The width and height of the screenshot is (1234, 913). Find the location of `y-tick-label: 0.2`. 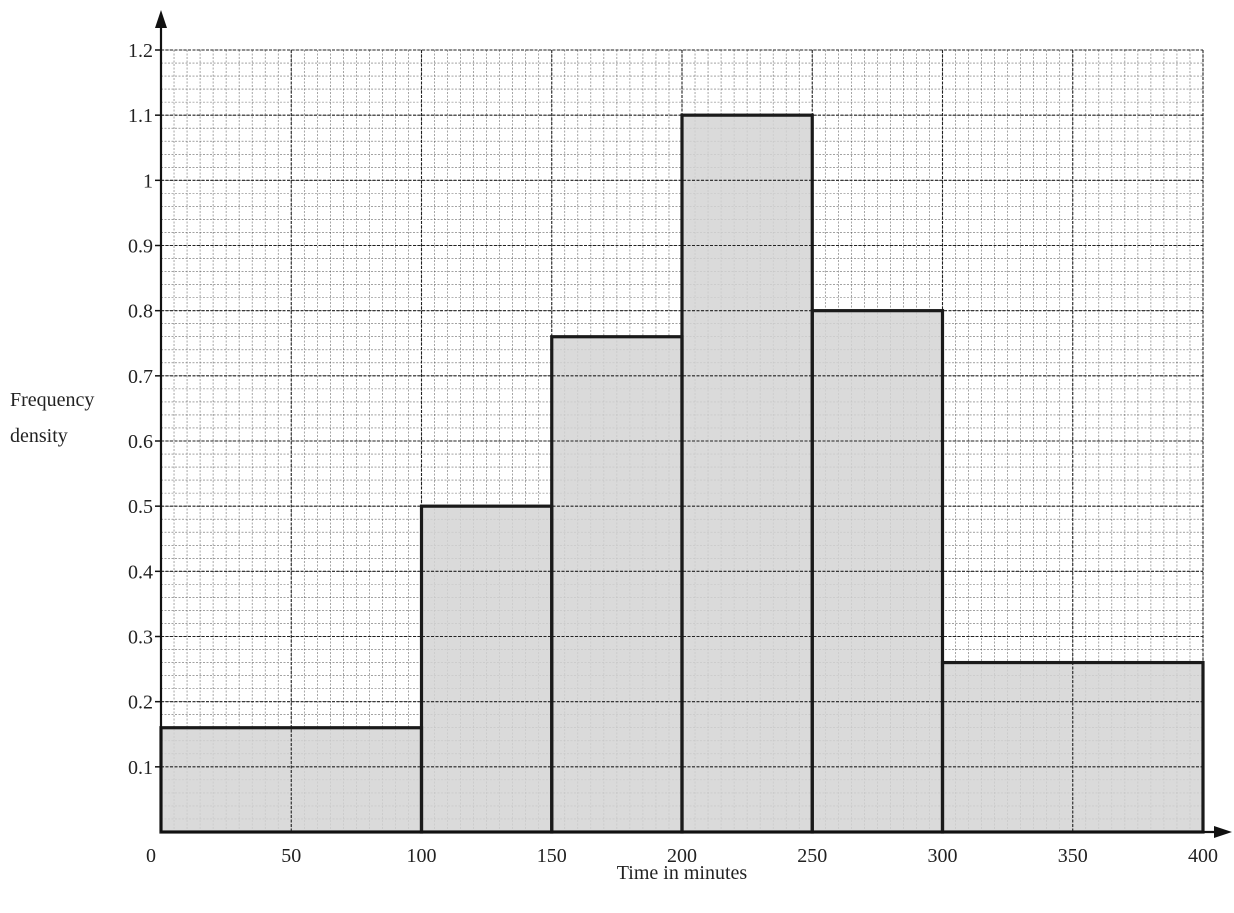

y-tick-label: 0.2 is located at coordinates (140, 703).